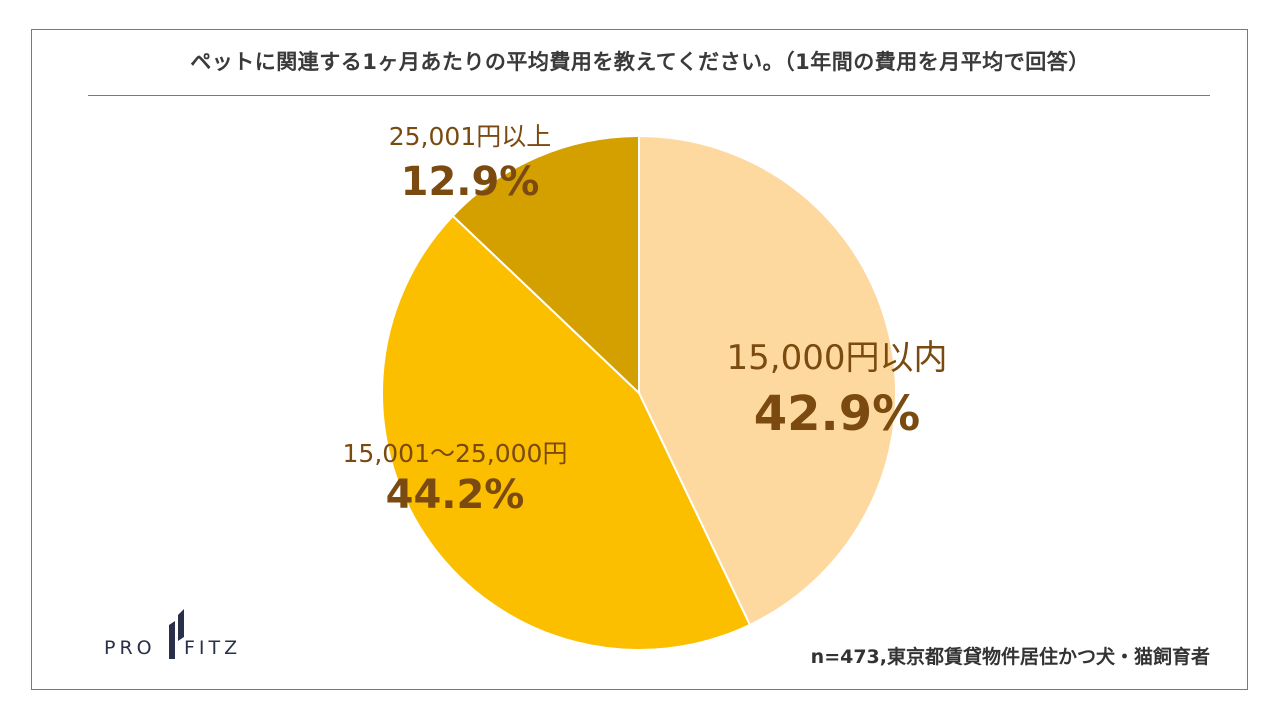 The height and width of the screenshot is (720, 1280). Describe the element at coordinates (176, 634) in the screenshot. I see `logo-mark-icon` at that location.